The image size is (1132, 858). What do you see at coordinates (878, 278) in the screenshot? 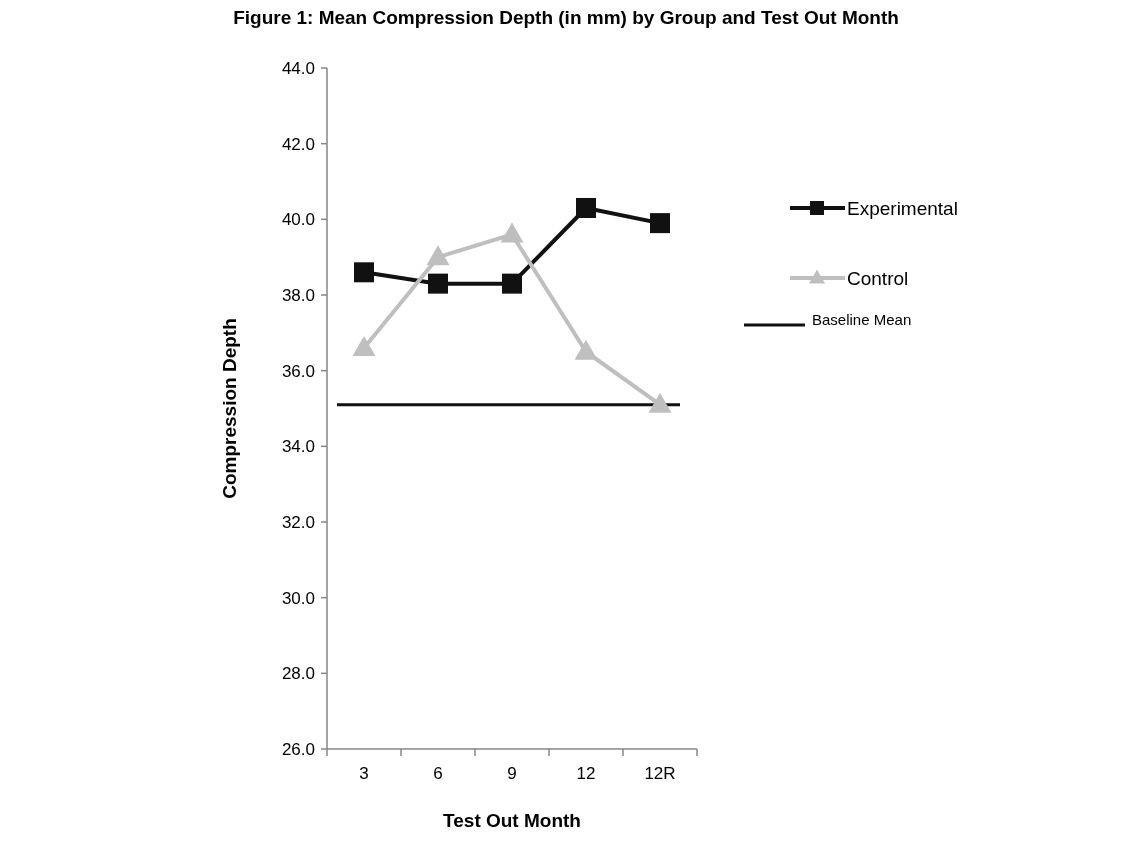
I see `legend-label: Control` at bounding box center [878, 278].